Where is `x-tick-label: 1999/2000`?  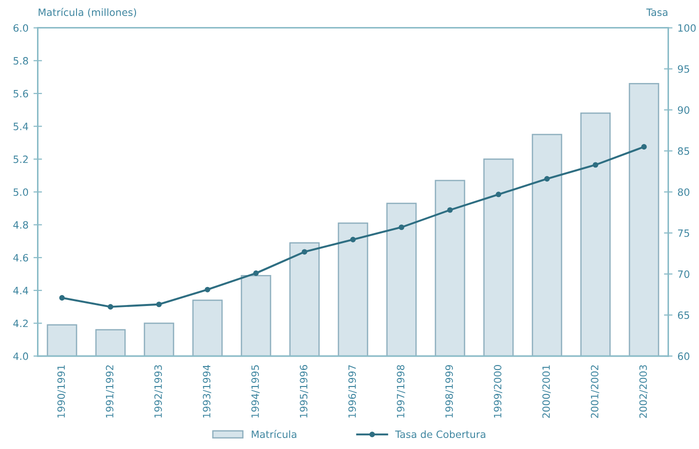 x-tick-label: 1999/2000 is located at coordinates (498, 391).